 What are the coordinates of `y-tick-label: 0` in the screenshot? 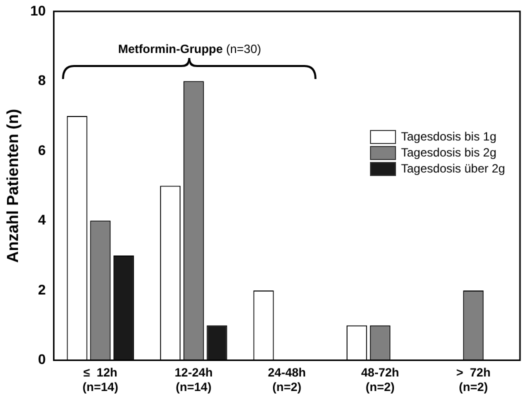 It's located at (42, 359).